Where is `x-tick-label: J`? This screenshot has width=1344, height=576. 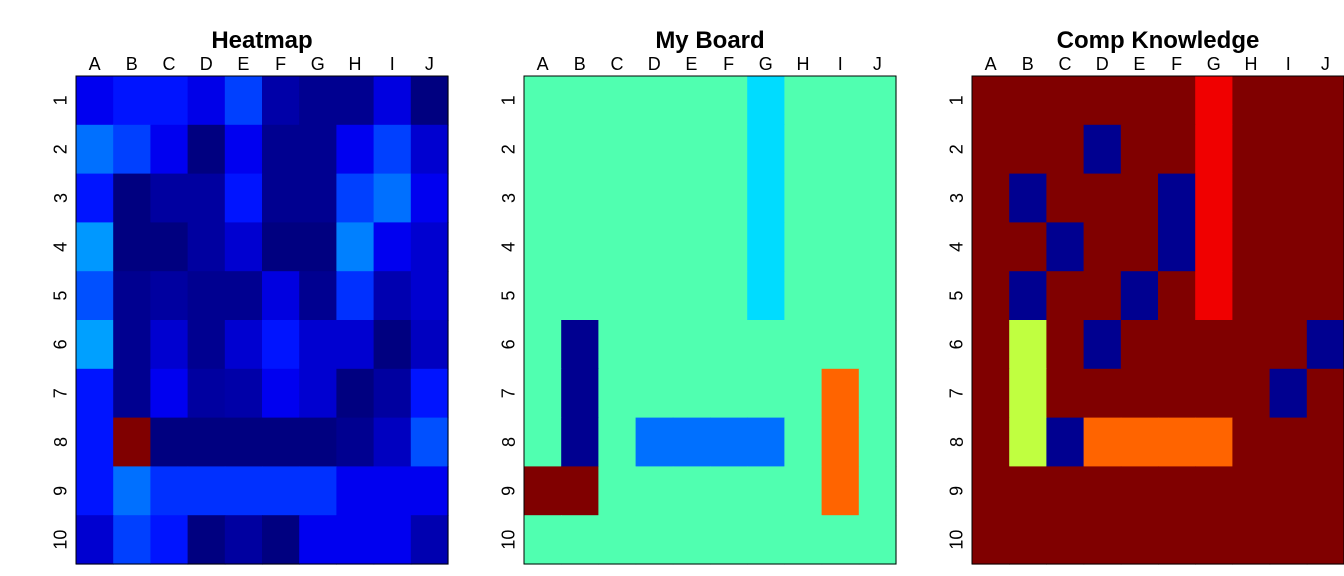
x-tick-label: J is located at coordinates (429, 64).